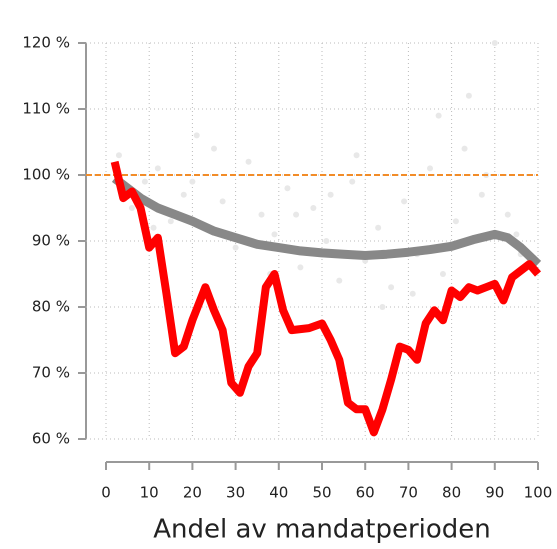  I want to click on x-axis-label: Andel av mandatperioden, so click(322, 530).